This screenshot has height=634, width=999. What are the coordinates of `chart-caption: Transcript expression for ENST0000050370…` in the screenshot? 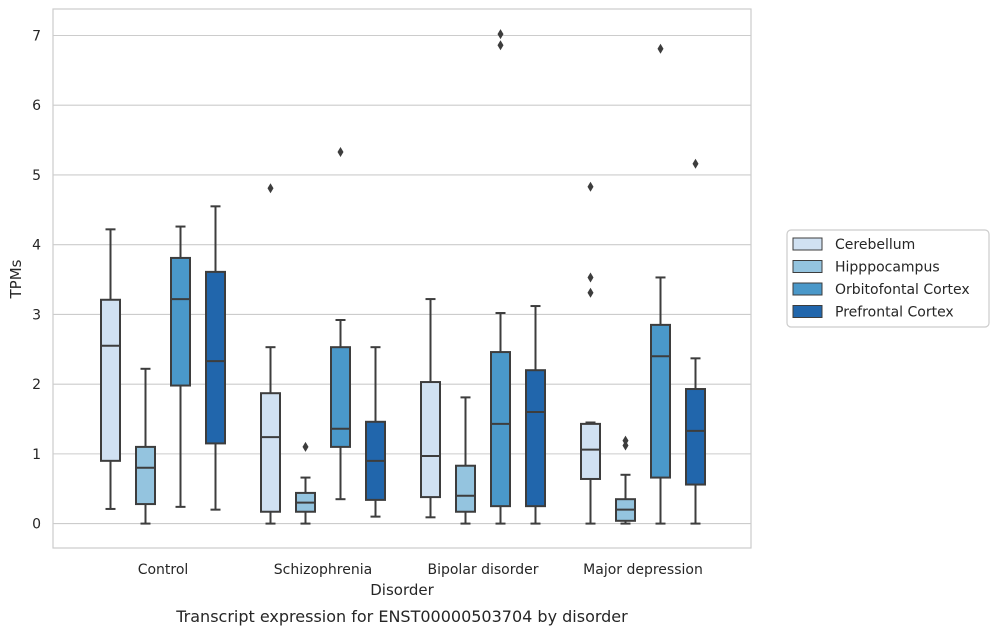 It's located at (401, 616).